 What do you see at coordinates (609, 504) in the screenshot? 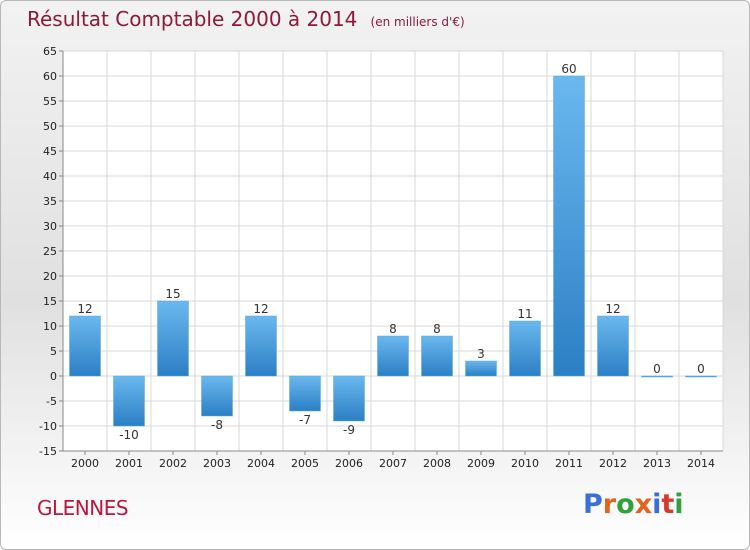
I see `logo-letter: r` at bounding box center [609, 504].